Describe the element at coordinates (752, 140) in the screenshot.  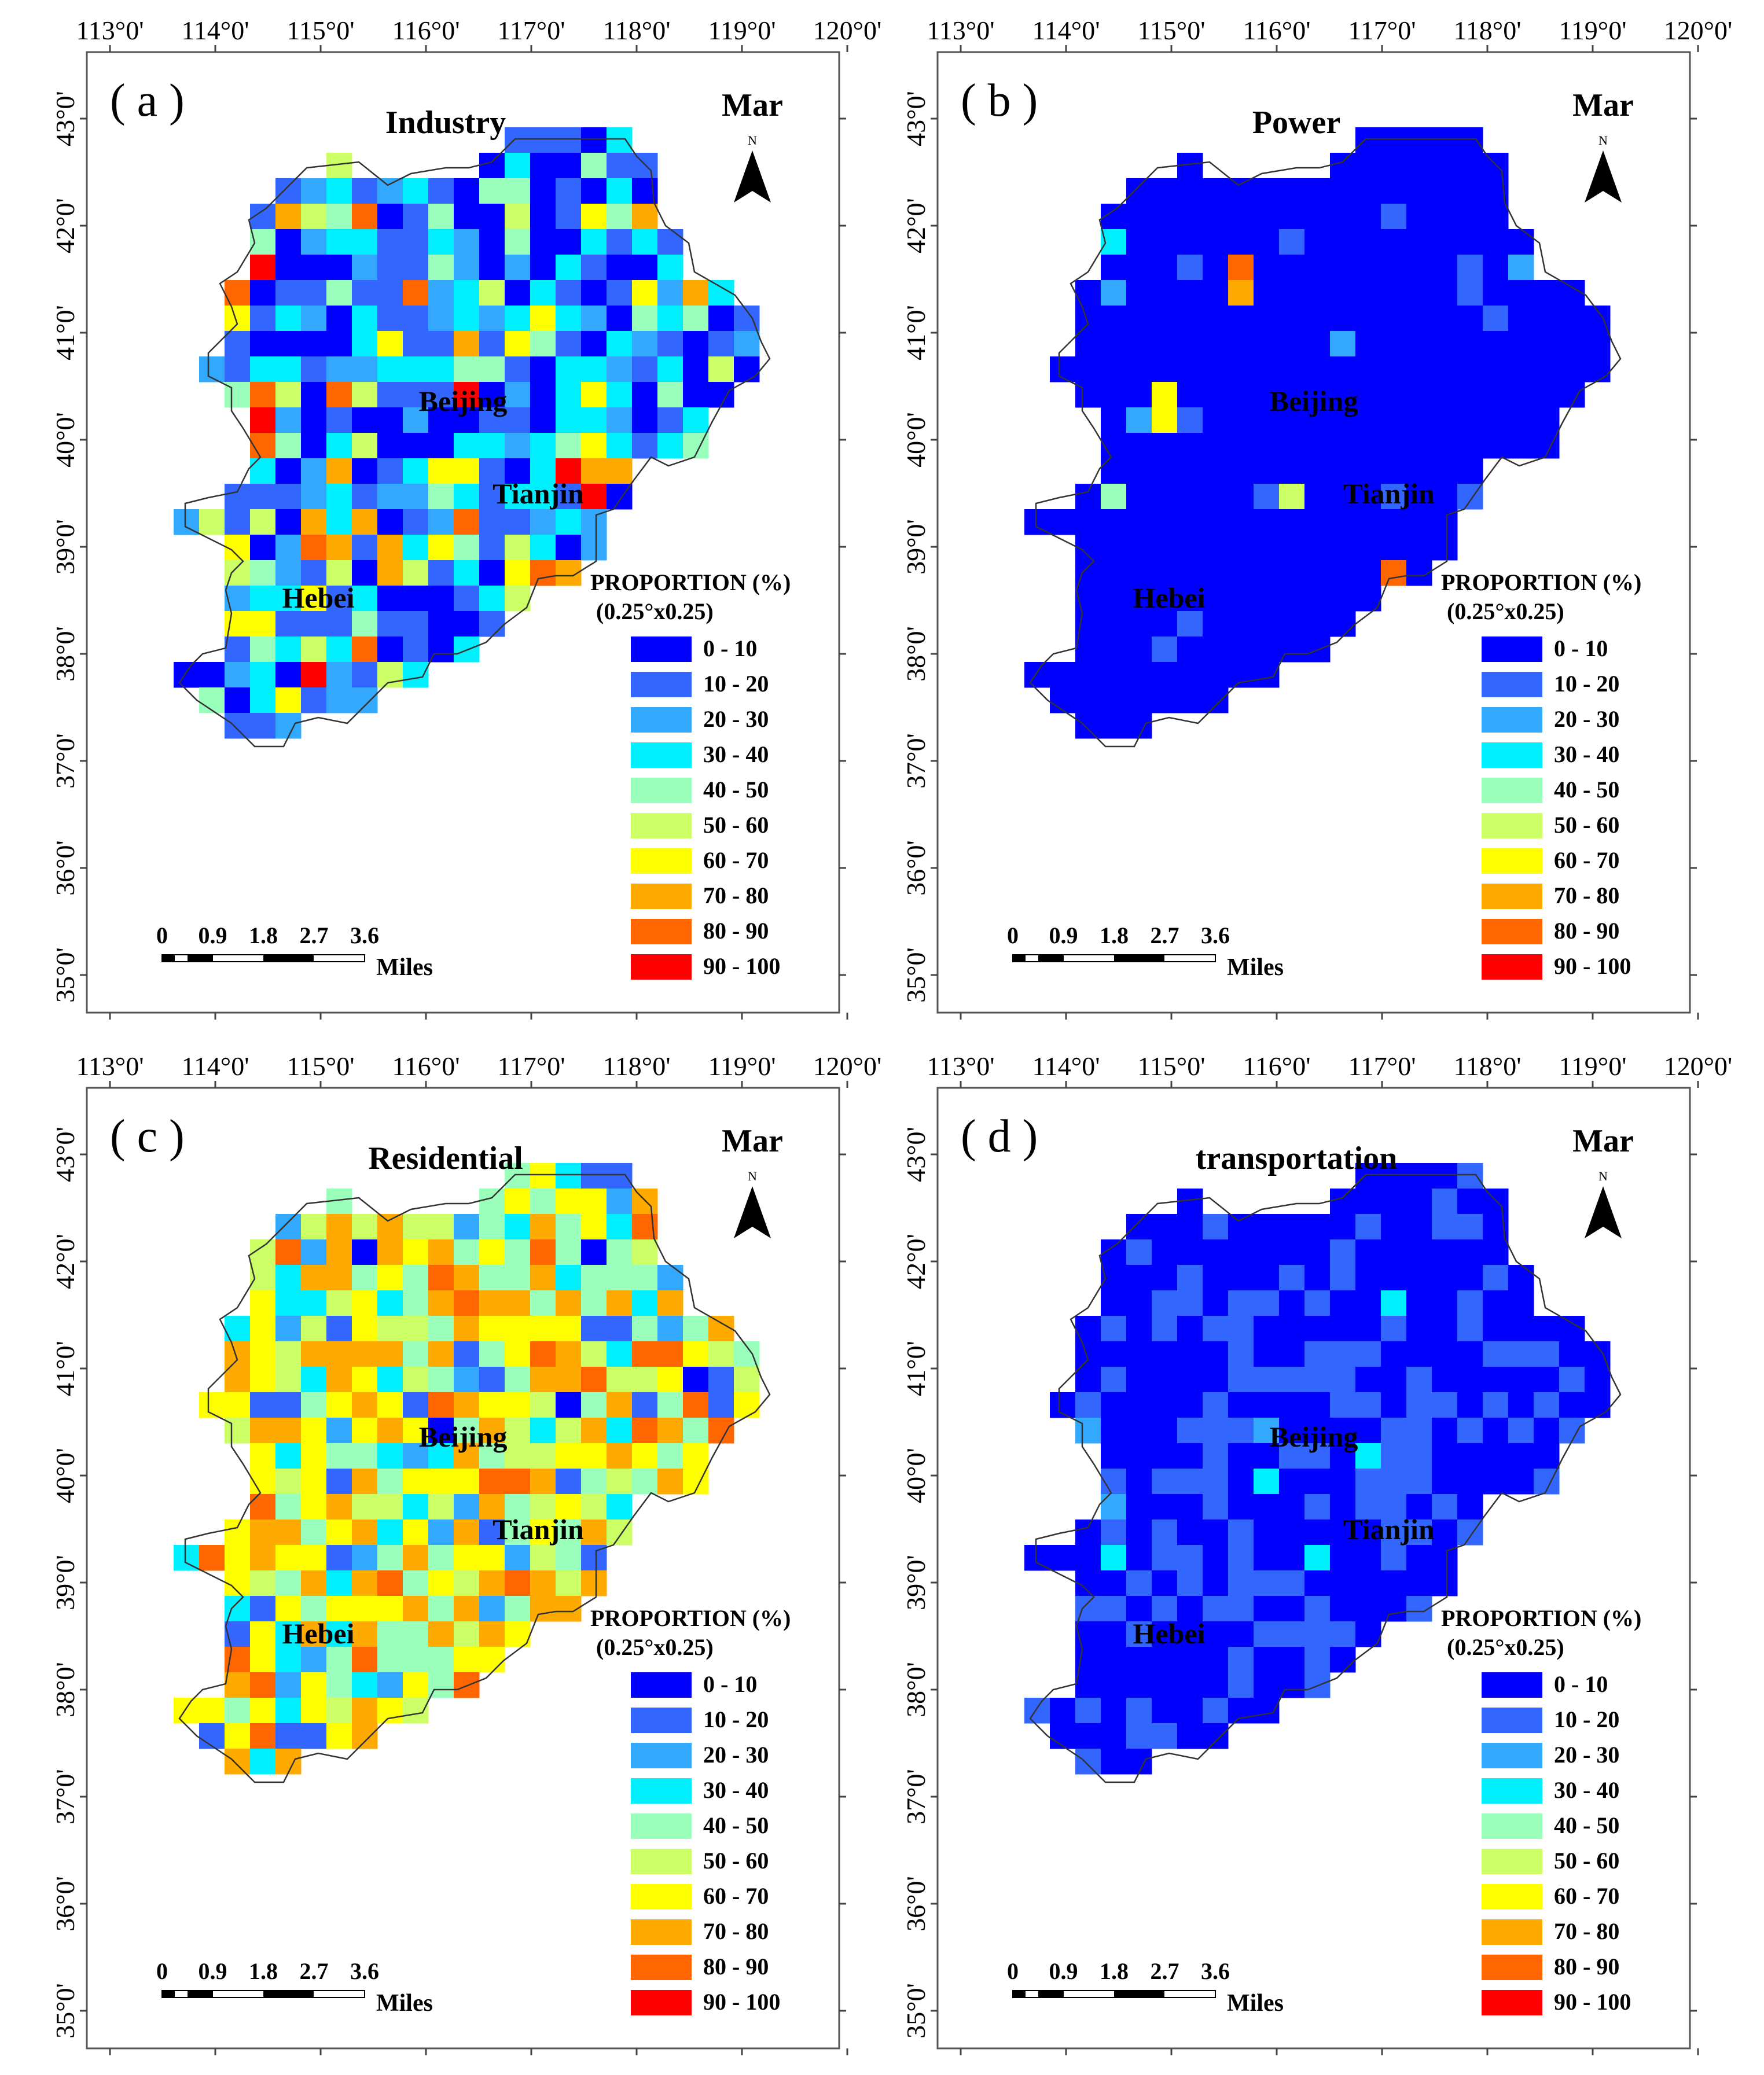
I see `north-letter: N` at that location.